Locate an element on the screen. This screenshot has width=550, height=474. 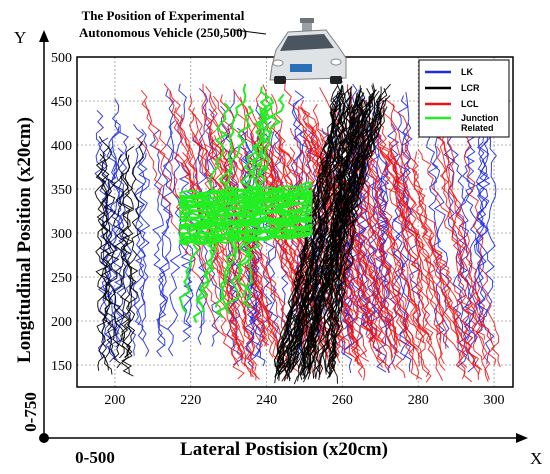
y-tick-label: 150 is located at coordinates (61, 366).